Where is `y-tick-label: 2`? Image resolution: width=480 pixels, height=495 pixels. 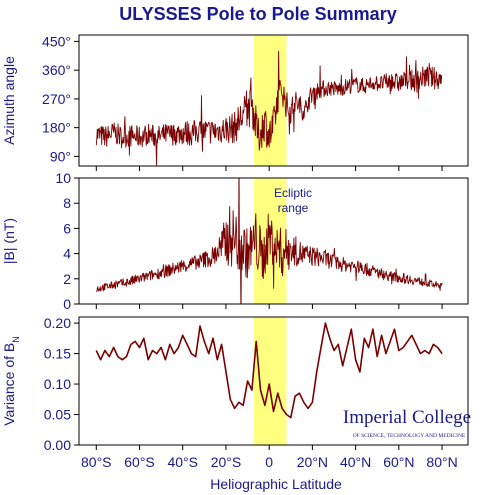
y-tick-label: 2 is located at coordinates (67, 279).